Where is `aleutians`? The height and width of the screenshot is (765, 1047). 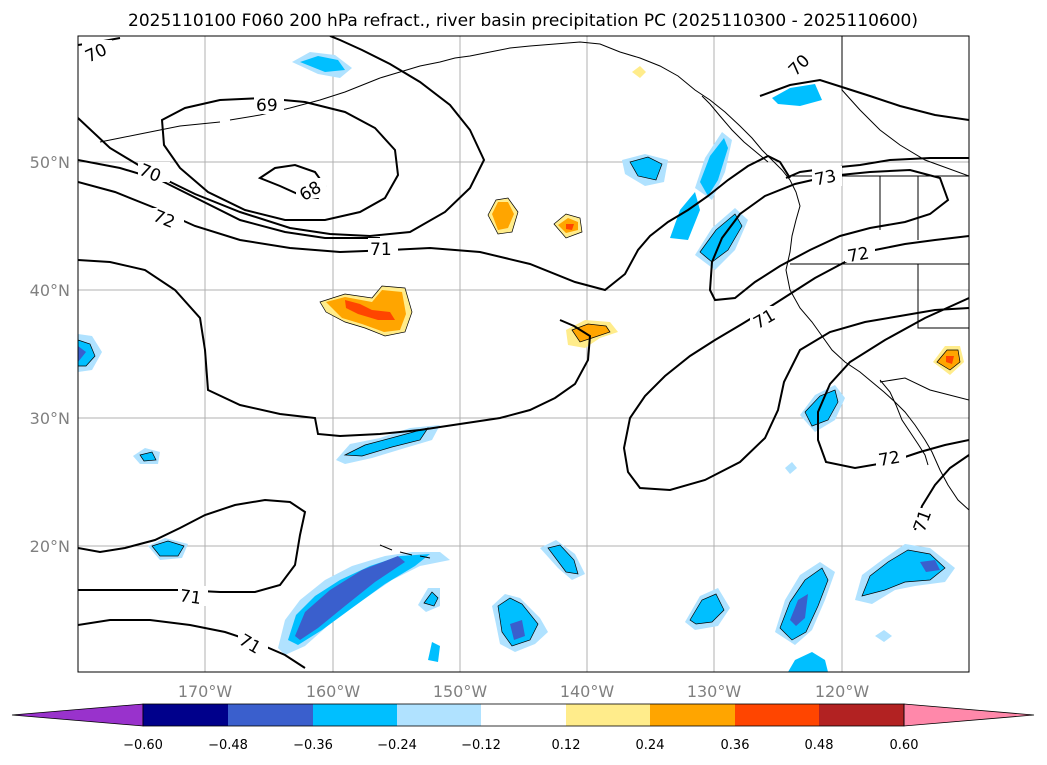 aleutians is located at coordinates (160, 132).